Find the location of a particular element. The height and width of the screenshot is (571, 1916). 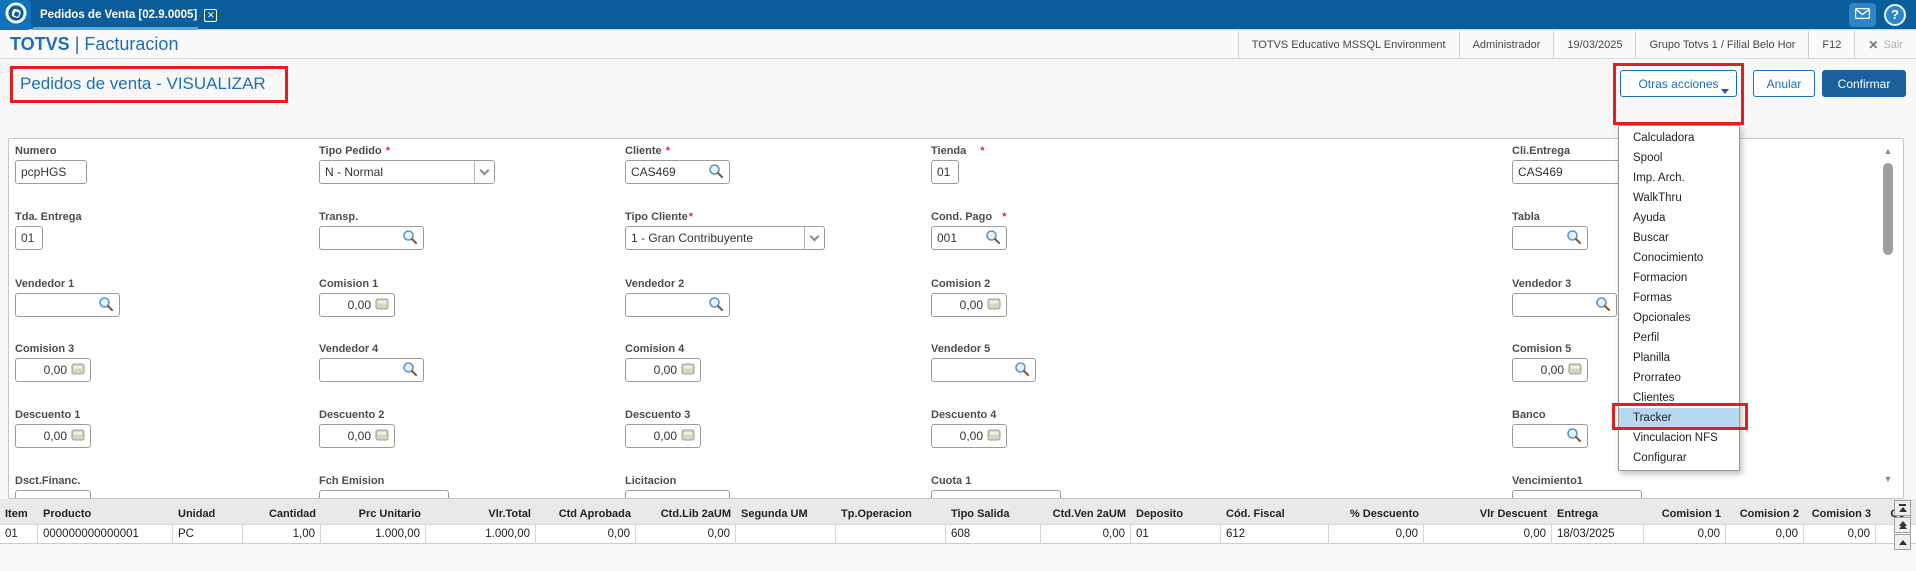

tienda-field: 01 is located at coordinates (945, 172).